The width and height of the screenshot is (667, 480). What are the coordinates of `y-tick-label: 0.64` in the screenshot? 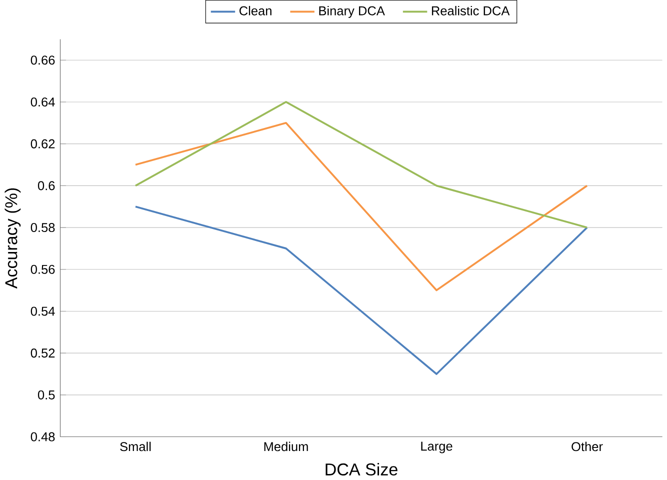 It's located at (42, 101).